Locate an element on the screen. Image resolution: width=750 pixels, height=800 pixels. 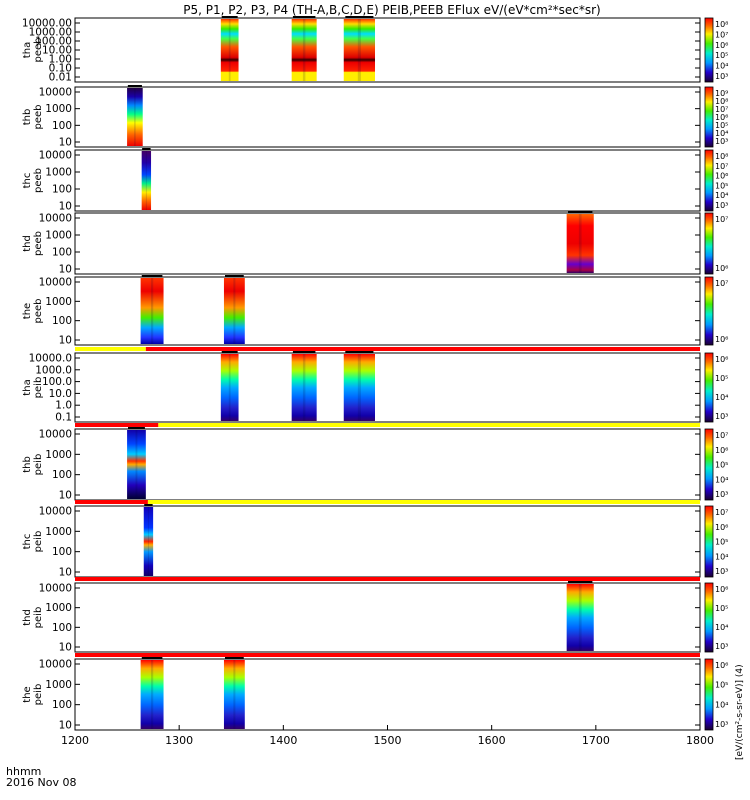
ytick-label: 1.0 is located at coordinates (63, 406).